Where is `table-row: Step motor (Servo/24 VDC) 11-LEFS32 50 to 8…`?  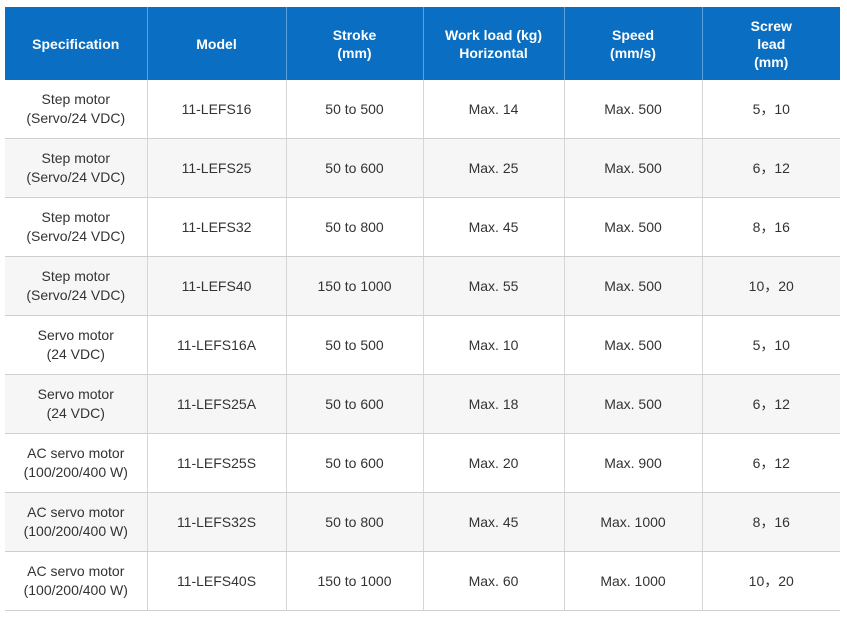
table-row: Step motor (Servo/24 VDC) 11-LEFS32 50 to 8… is located at coordinates (422, 227).